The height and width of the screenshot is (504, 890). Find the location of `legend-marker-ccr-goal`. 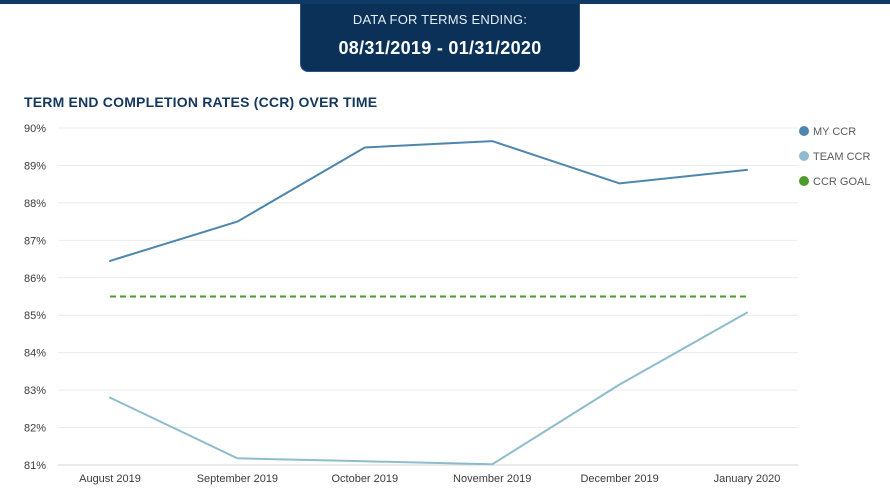

legend-marker-ccr-goal is located at coordinates (804, 181).